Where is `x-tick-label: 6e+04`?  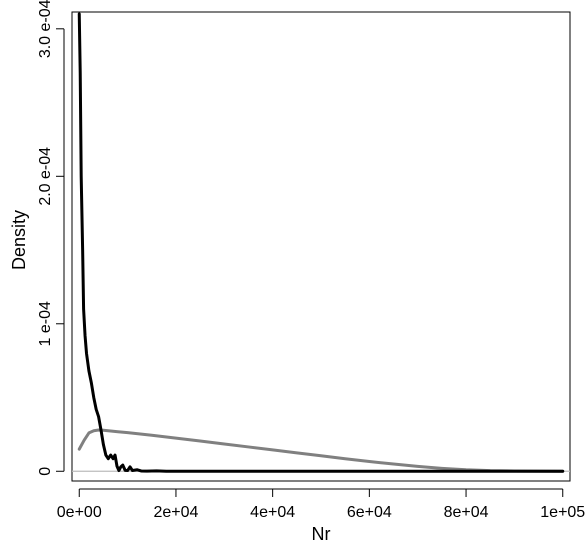 x-tick-label: 6e+04 is located at coordinates (369, 512).